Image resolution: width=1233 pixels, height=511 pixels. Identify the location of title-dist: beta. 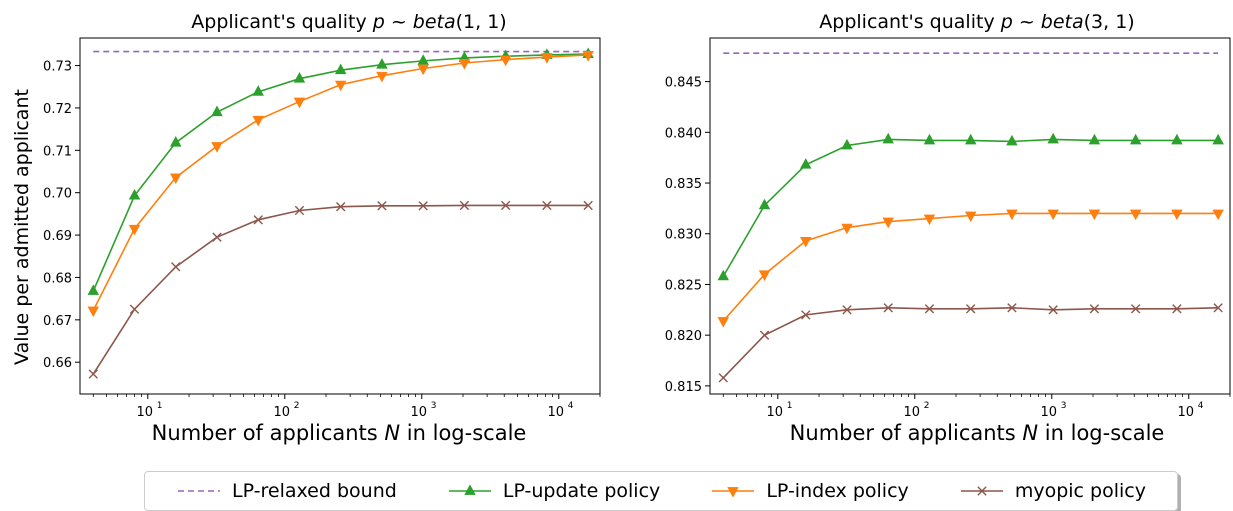
(434, 22).